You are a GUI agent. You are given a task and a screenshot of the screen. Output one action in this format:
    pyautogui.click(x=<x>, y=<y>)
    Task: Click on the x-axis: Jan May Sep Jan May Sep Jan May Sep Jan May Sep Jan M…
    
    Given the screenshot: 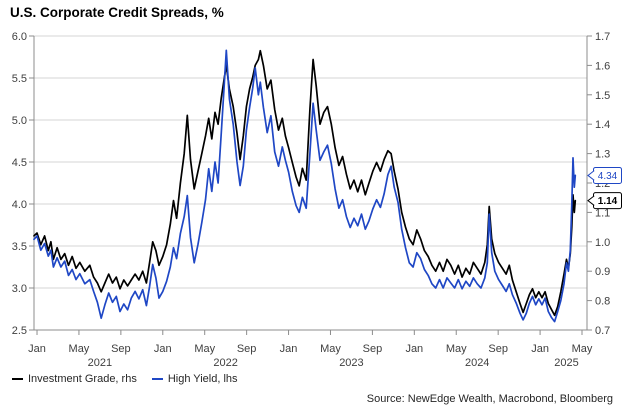 What is the action you would take?
    pyautogui.click(x=310, y=349)
    